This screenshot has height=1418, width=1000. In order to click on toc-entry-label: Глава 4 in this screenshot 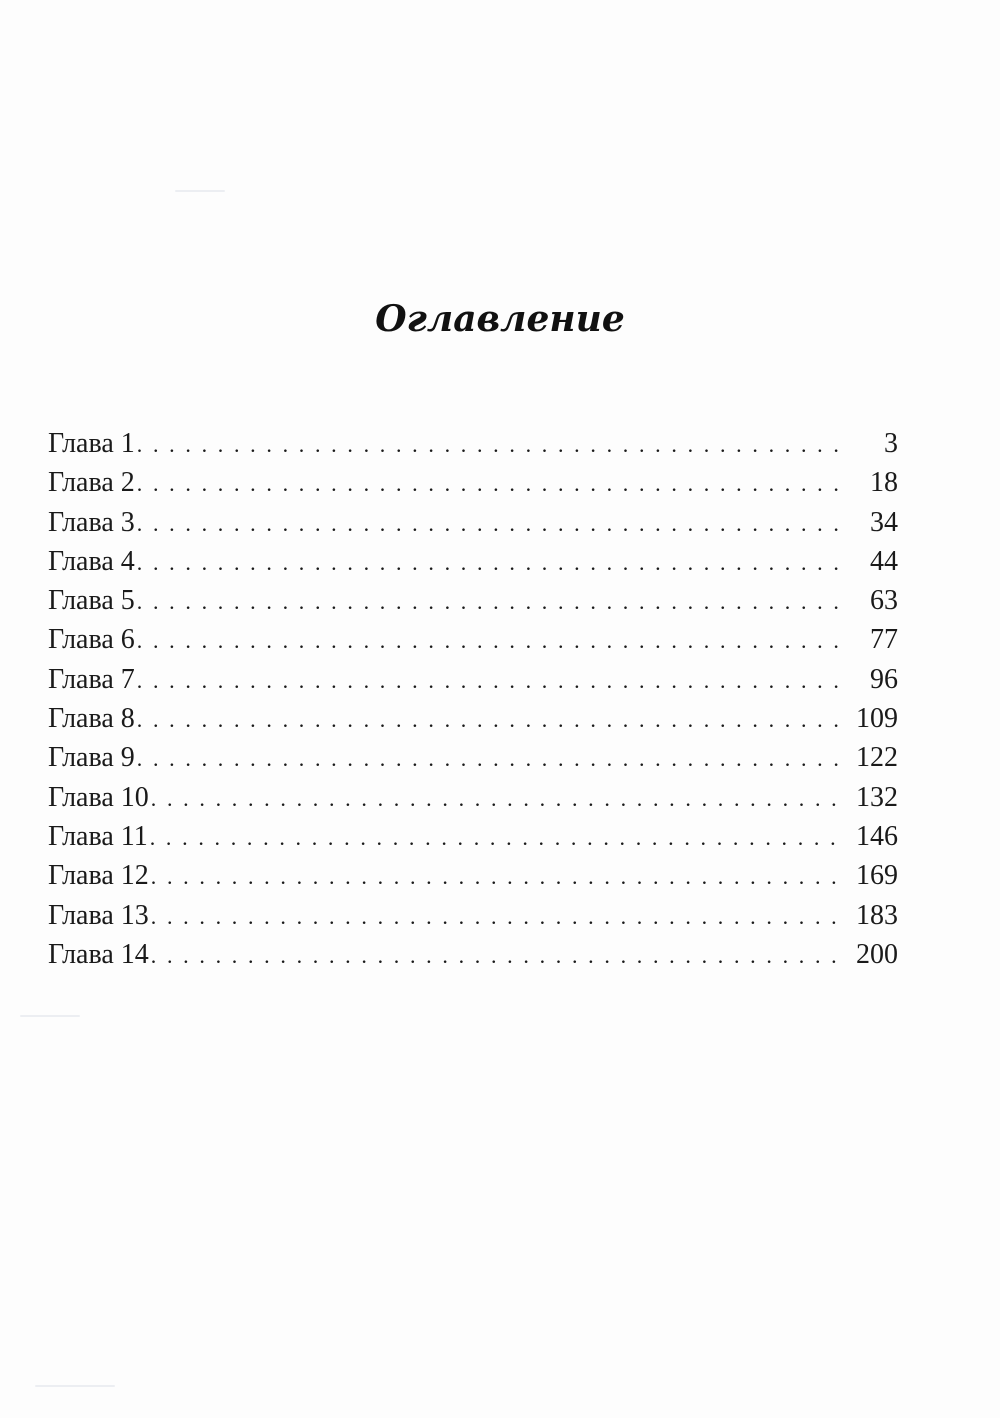, I will do `click(91, 561)`.